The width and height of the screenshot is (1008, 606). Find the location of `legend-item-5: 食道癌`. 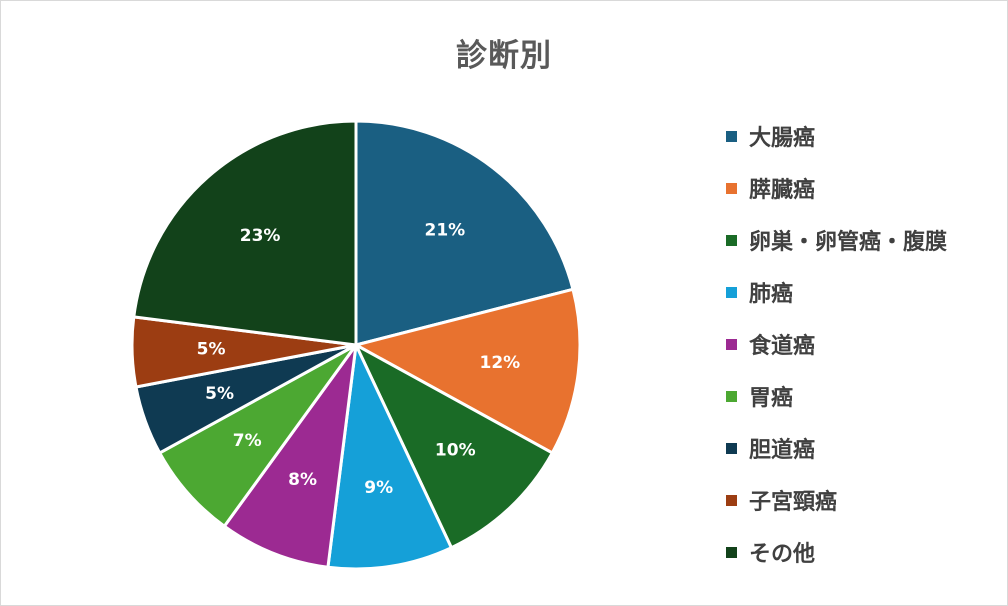

legend-item-5: 食道癌 is located at coordinates (836, 344).